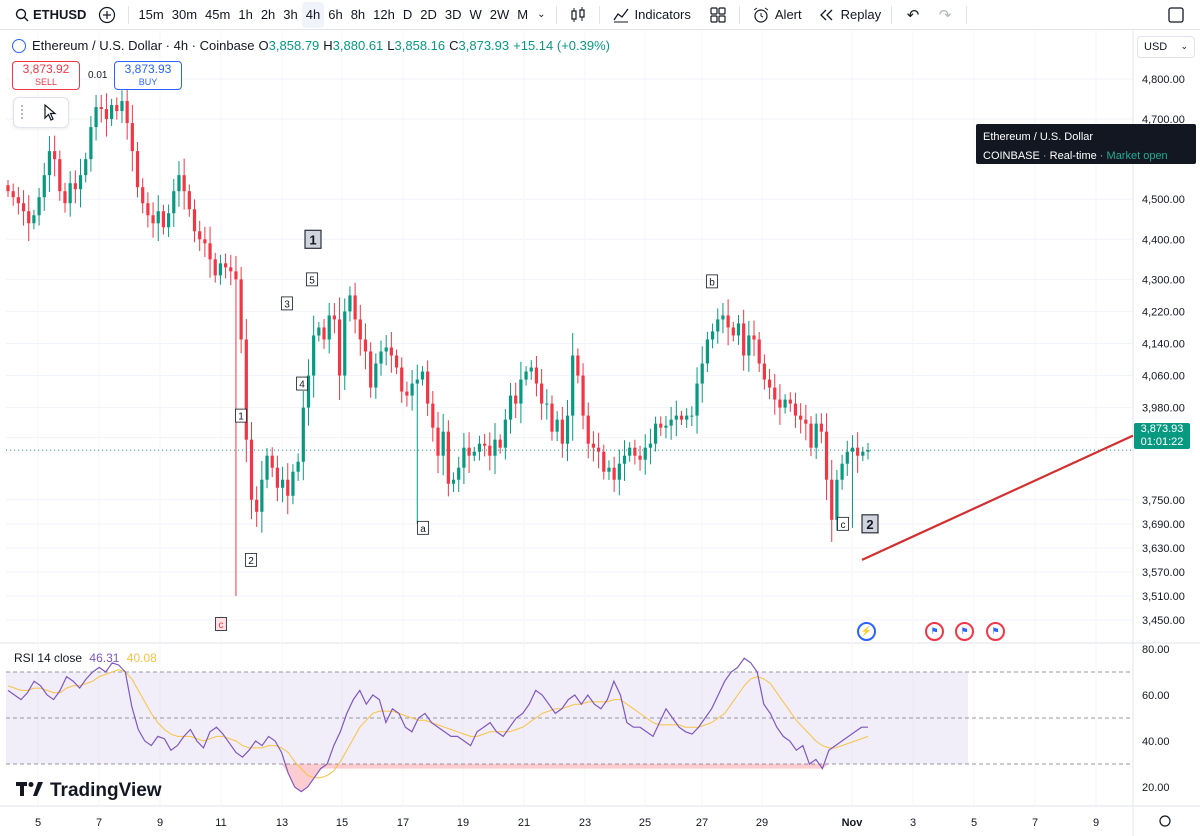 This screenshot has width=1200, height=836. I want to click on redo-button: ↷, so click(945, 15).